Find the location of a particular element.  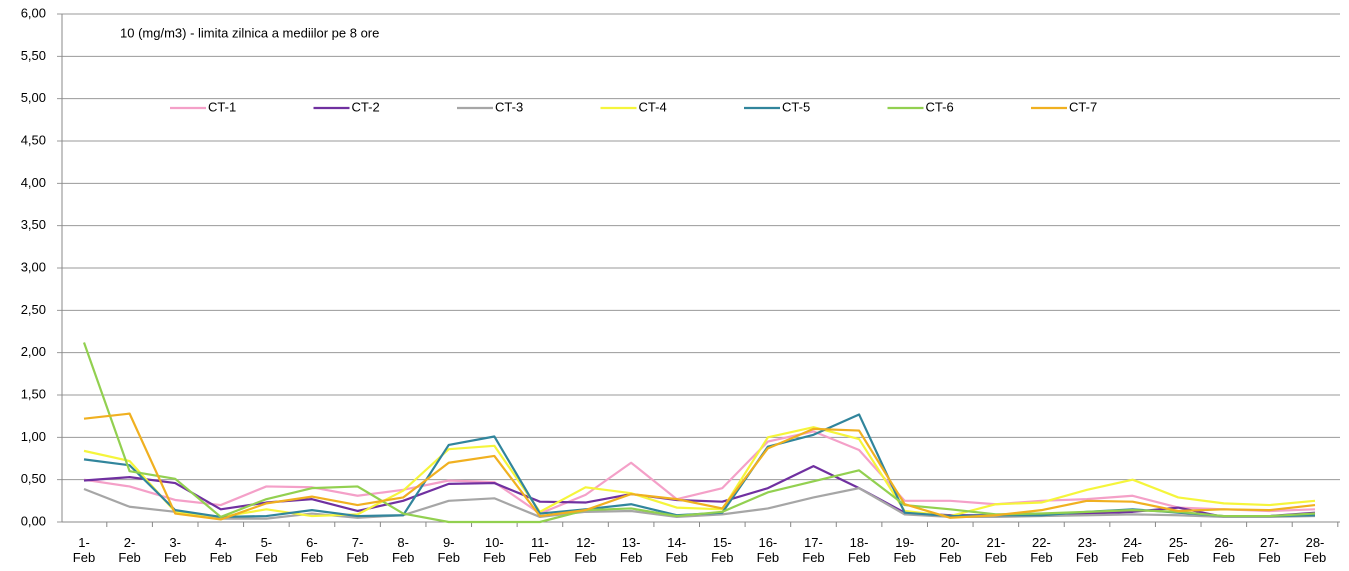

x-tick-label: 9-Feb is located at coordinates (448, 550).